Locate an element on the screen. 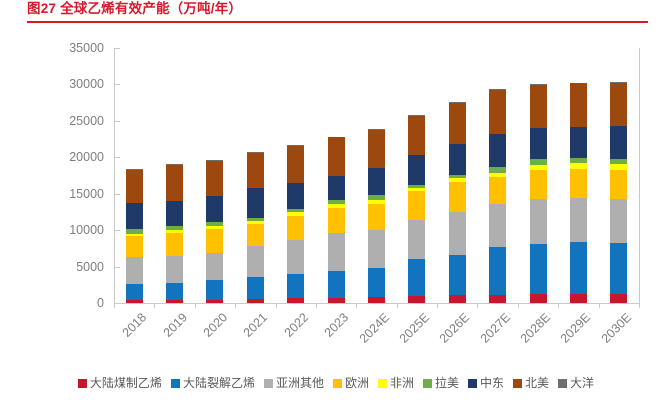 The height and width of the screenshot is (402, 672). y-axis-tick-label: 10000 is located at coordinates (86, 230).